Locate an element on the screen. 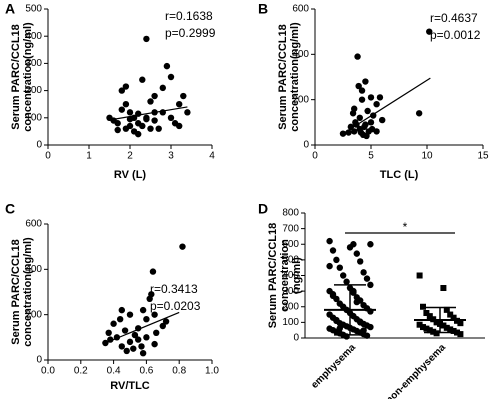  annotation: p=0.0012 is located at coordinates (455, 35).